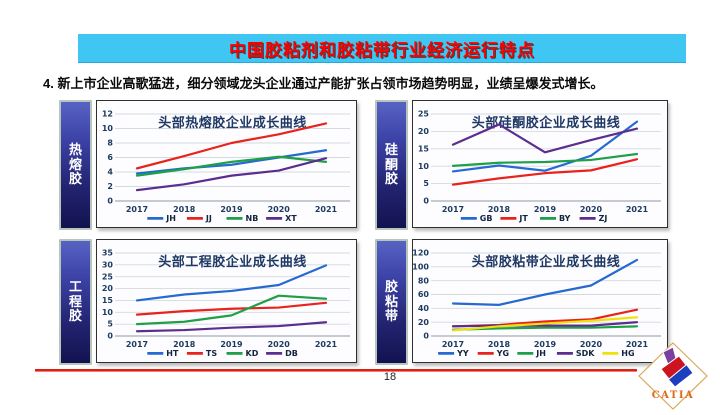  Describe the element at coordinates (291, 218) in the screenshot. I see `legend-label-XT: XT` at that location.